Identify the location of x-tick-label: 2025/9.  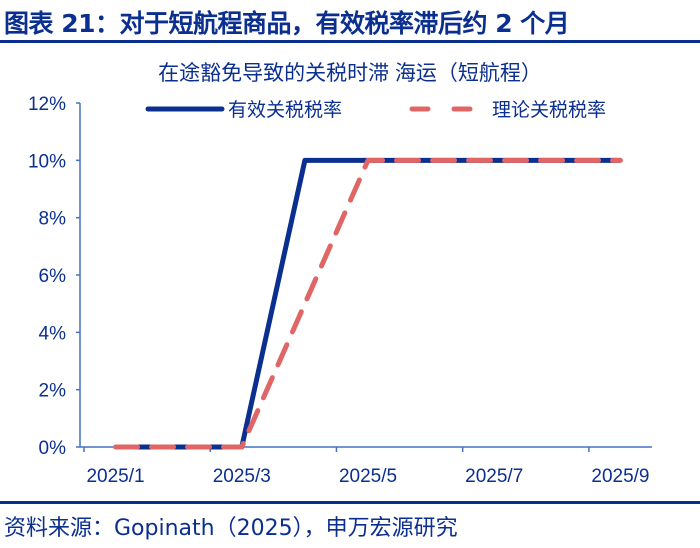
(620, 476).